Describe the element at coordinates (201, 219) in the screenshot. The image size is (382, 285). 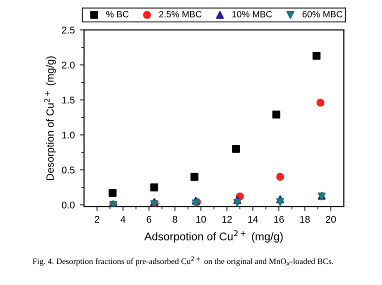
I see `x-tick-label: 10` at that location.